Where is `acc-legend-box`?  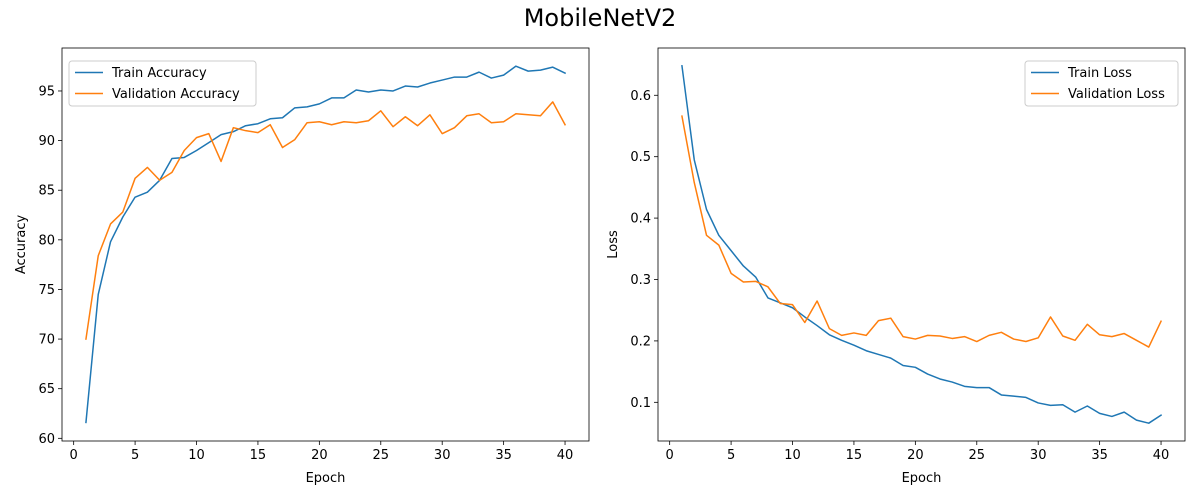
acc-legend-box is located at coordinates (162, 83).